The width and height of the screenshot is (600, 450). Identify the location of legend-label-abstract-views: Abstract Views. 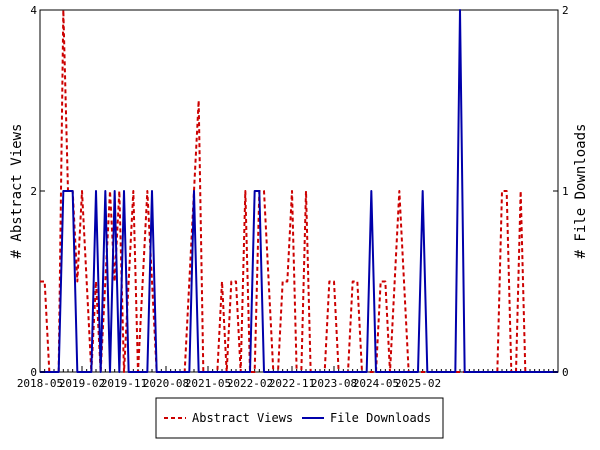
(242, 418).